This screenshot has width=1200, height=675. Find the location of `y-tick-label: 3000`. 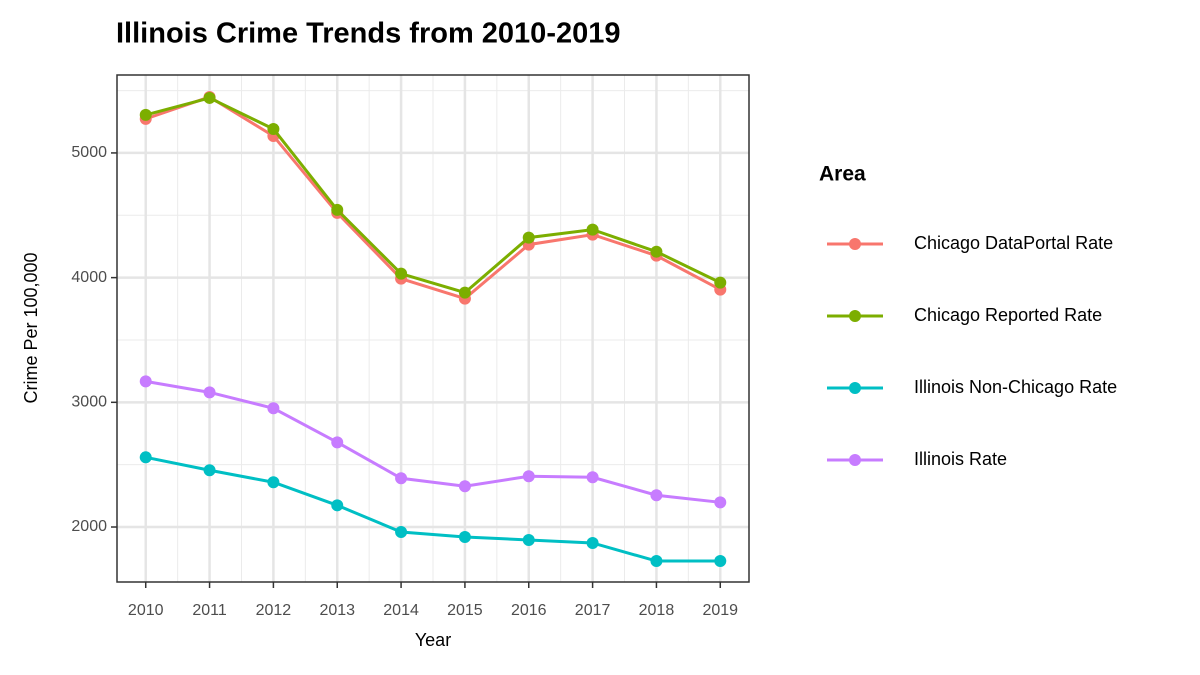

y-tick-label: 3000 is located at coordinates (89, 402).